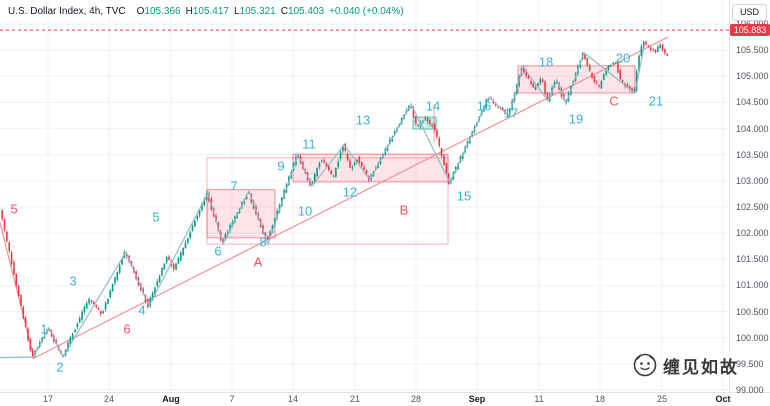 Image resolution: width=770 pixels, height=406 pixels. What do you see at coordinates (404, 210) in the screenshot?
I see `wave-label-b: B` at bounding box center [404, 210].